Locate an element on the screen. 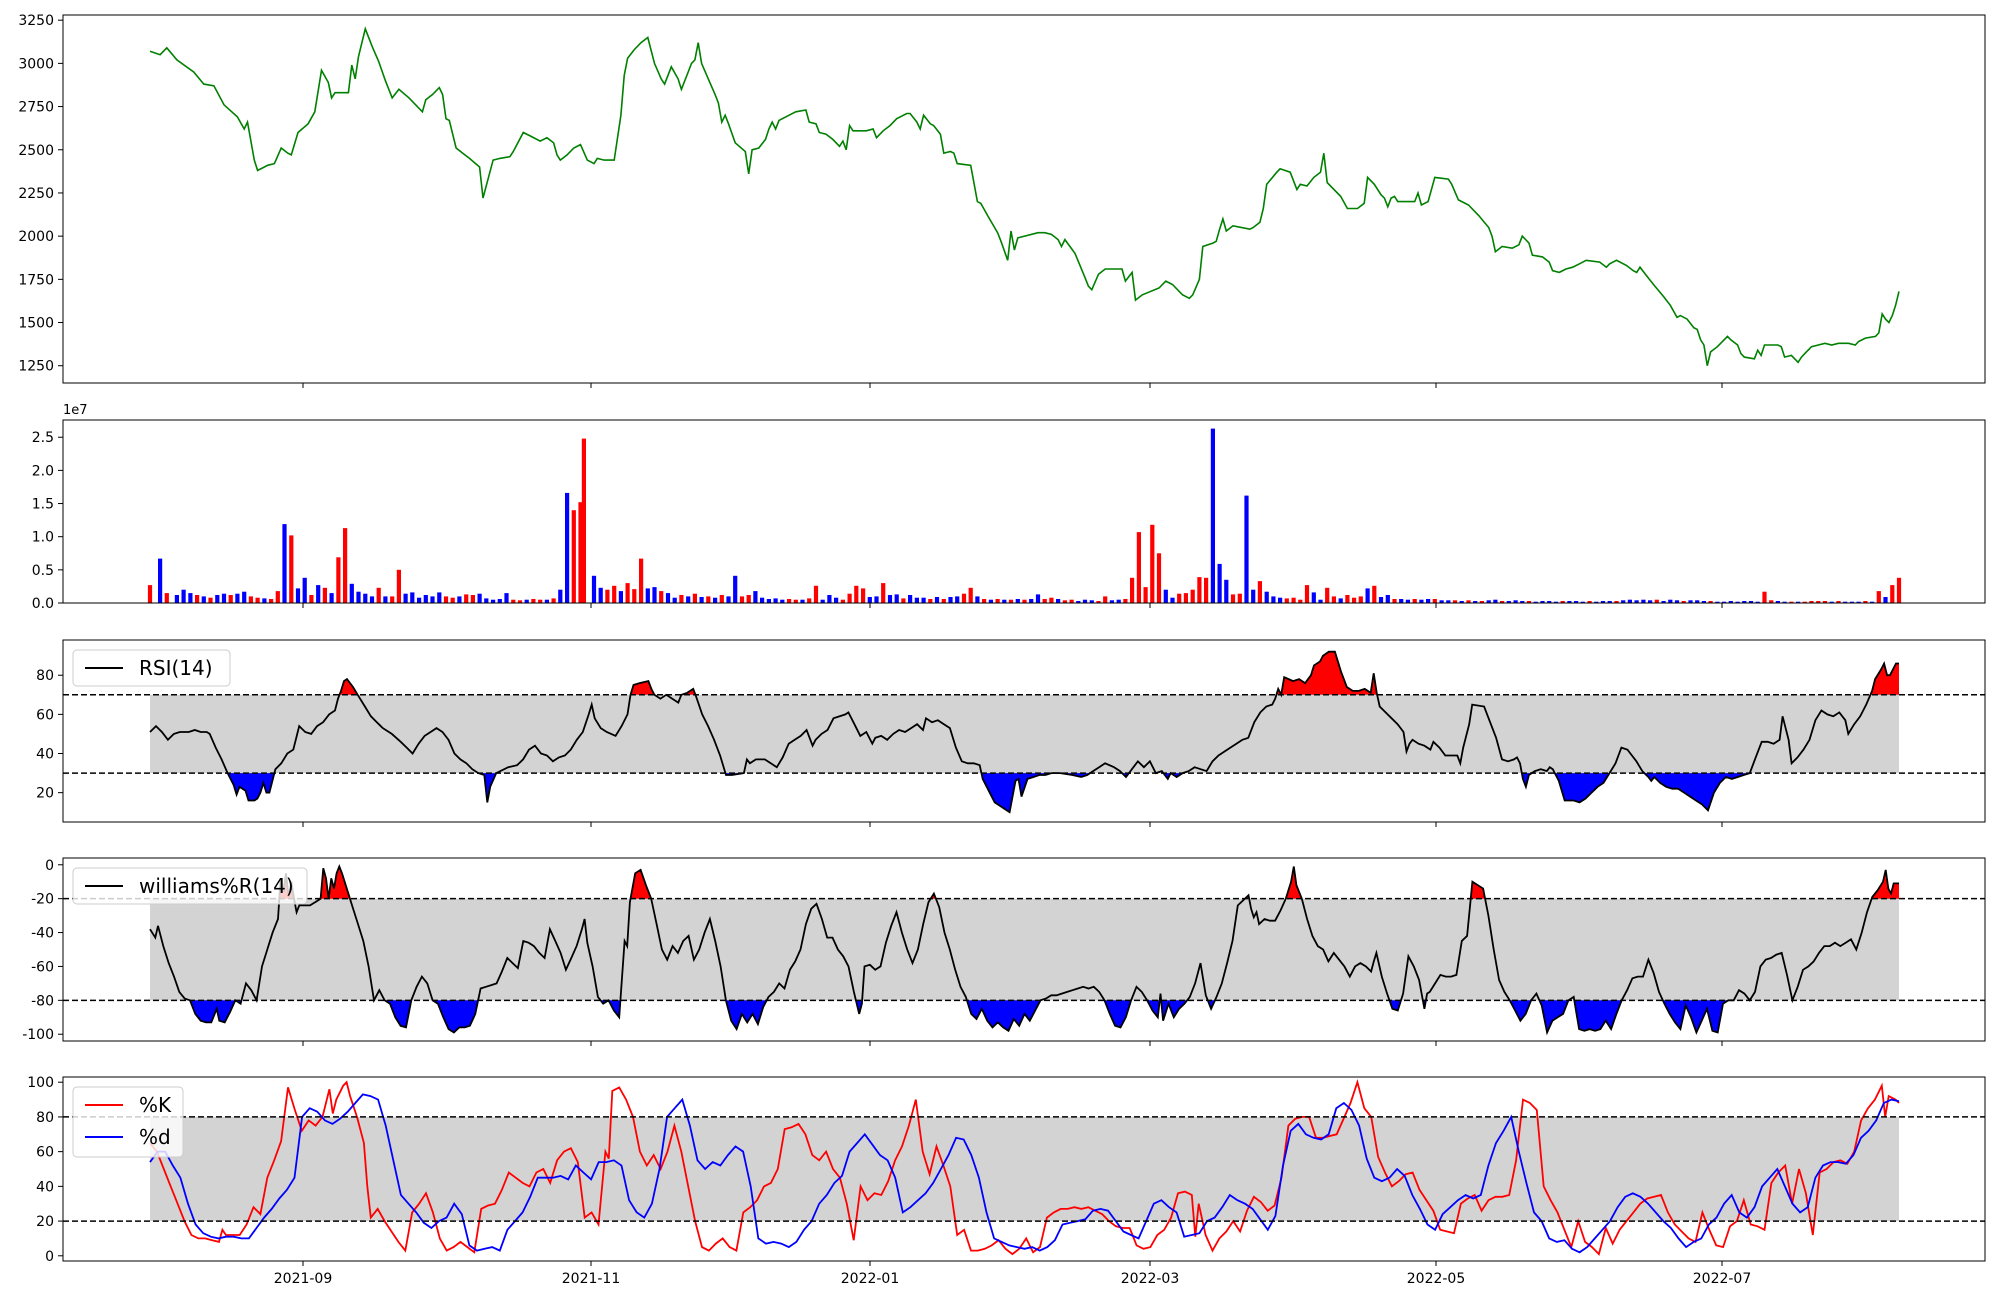 This screenshot has height=1300, width=2000. y-tick-label: 1250 is located at coordinates (36, 367).